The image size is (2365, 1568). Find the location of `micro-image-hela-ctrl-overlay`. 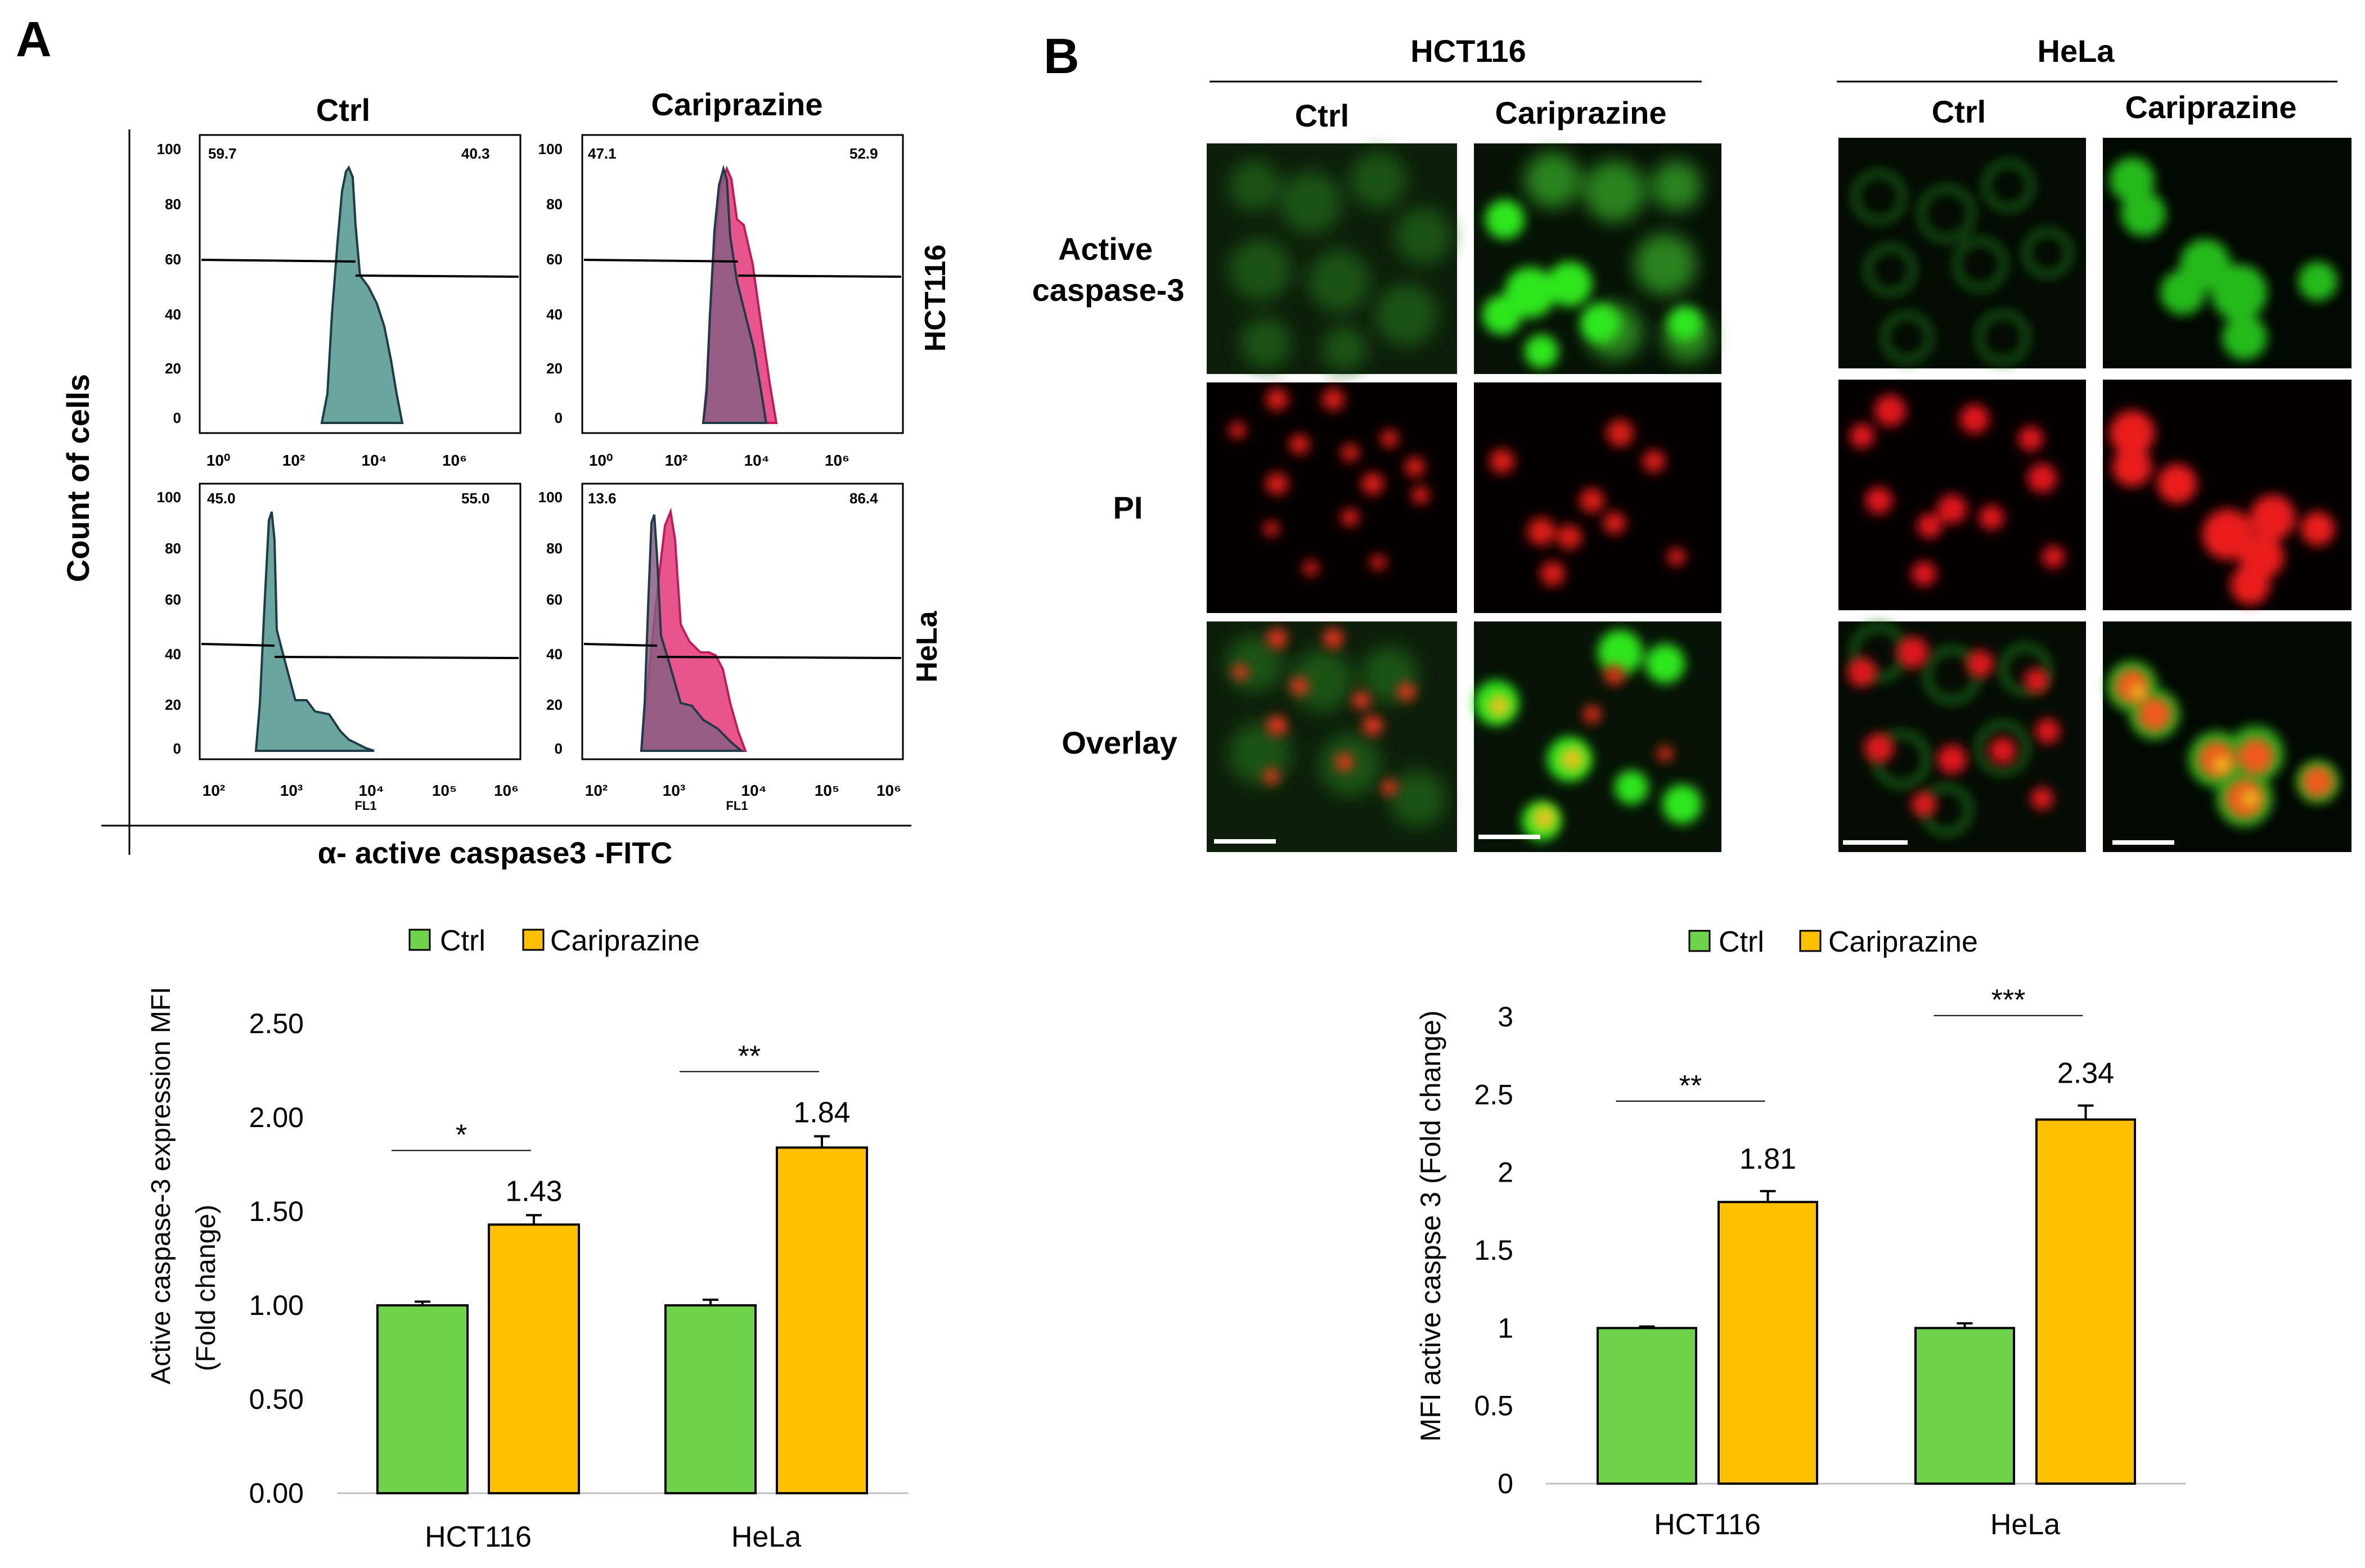

micro-image-hela-ctrl-overlay is located at coordinates (1962, 736).